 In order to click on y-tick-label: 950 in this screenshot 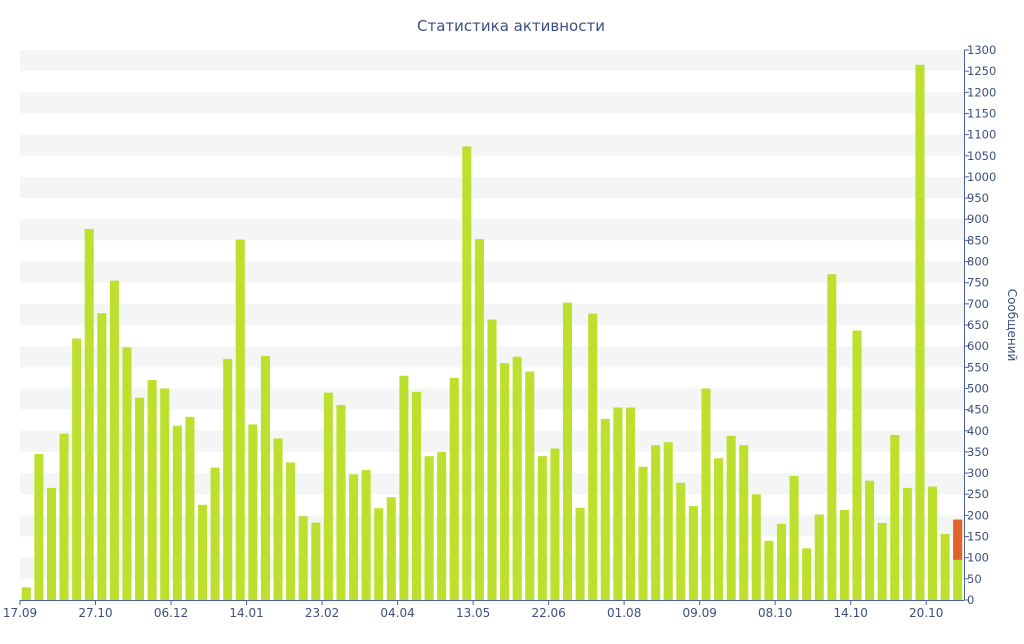, I will do `click(978, 198)`.